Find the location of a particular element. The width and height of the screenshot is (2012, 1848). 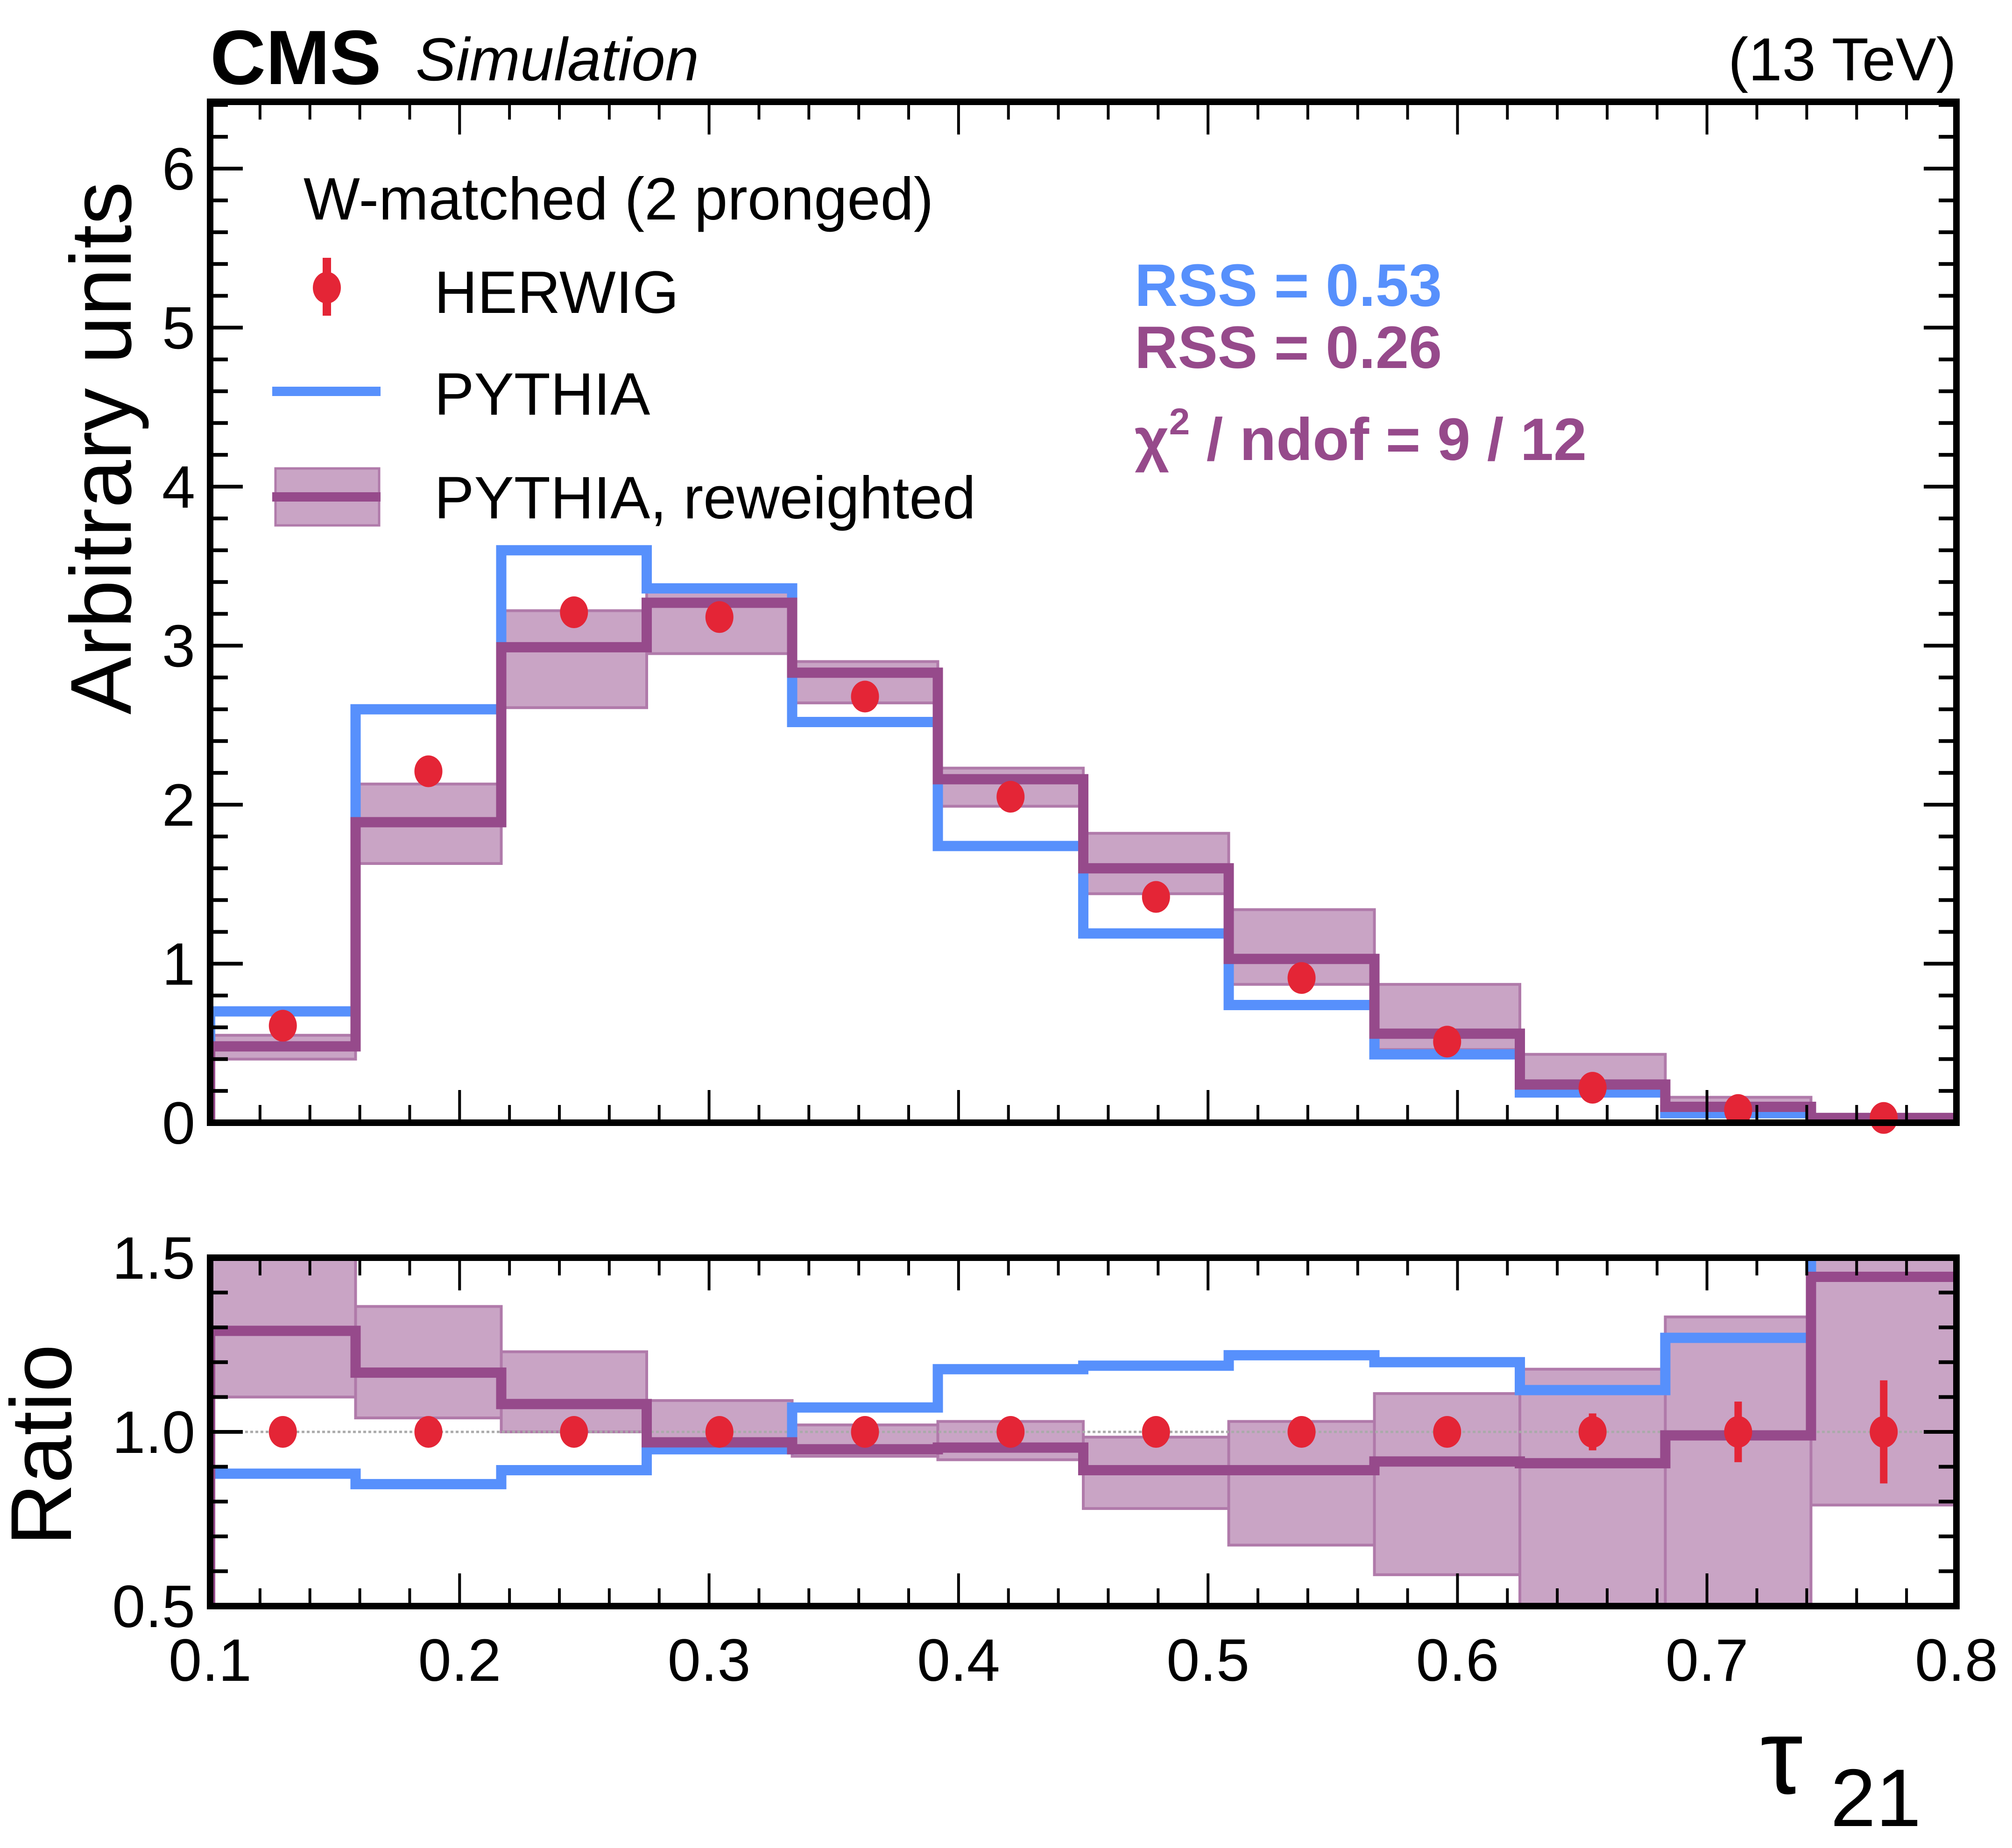

y-tick-label: 0.5 is located at coordinates (153, 1606).